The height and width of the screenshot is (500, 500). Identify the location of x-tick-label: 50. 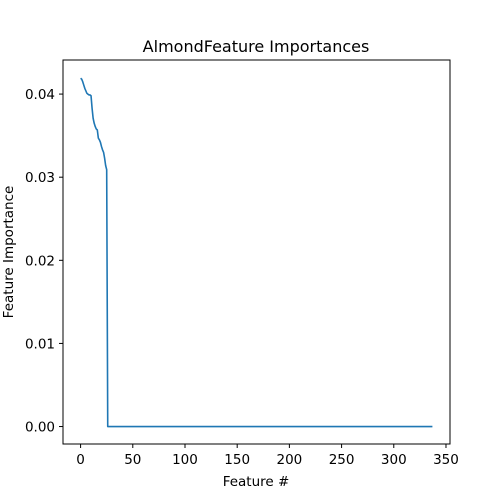
(132, 460).